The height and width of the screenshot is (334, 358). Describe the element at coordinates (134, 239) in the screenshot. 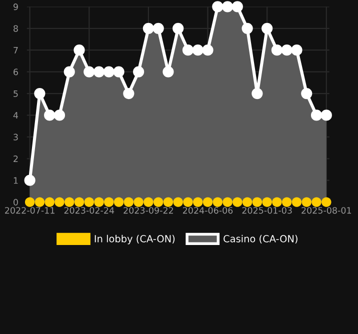

I see `legend-label: In lobby (CA-ON)` at that location.